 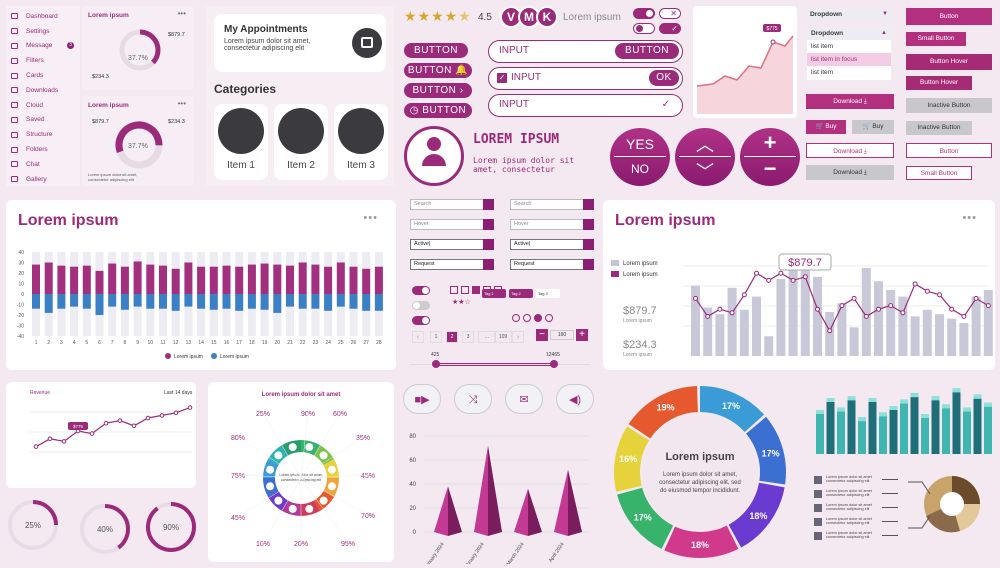 I want to click on checkbox-input: ✓ INPUT OK, so click(x=585, y=78).